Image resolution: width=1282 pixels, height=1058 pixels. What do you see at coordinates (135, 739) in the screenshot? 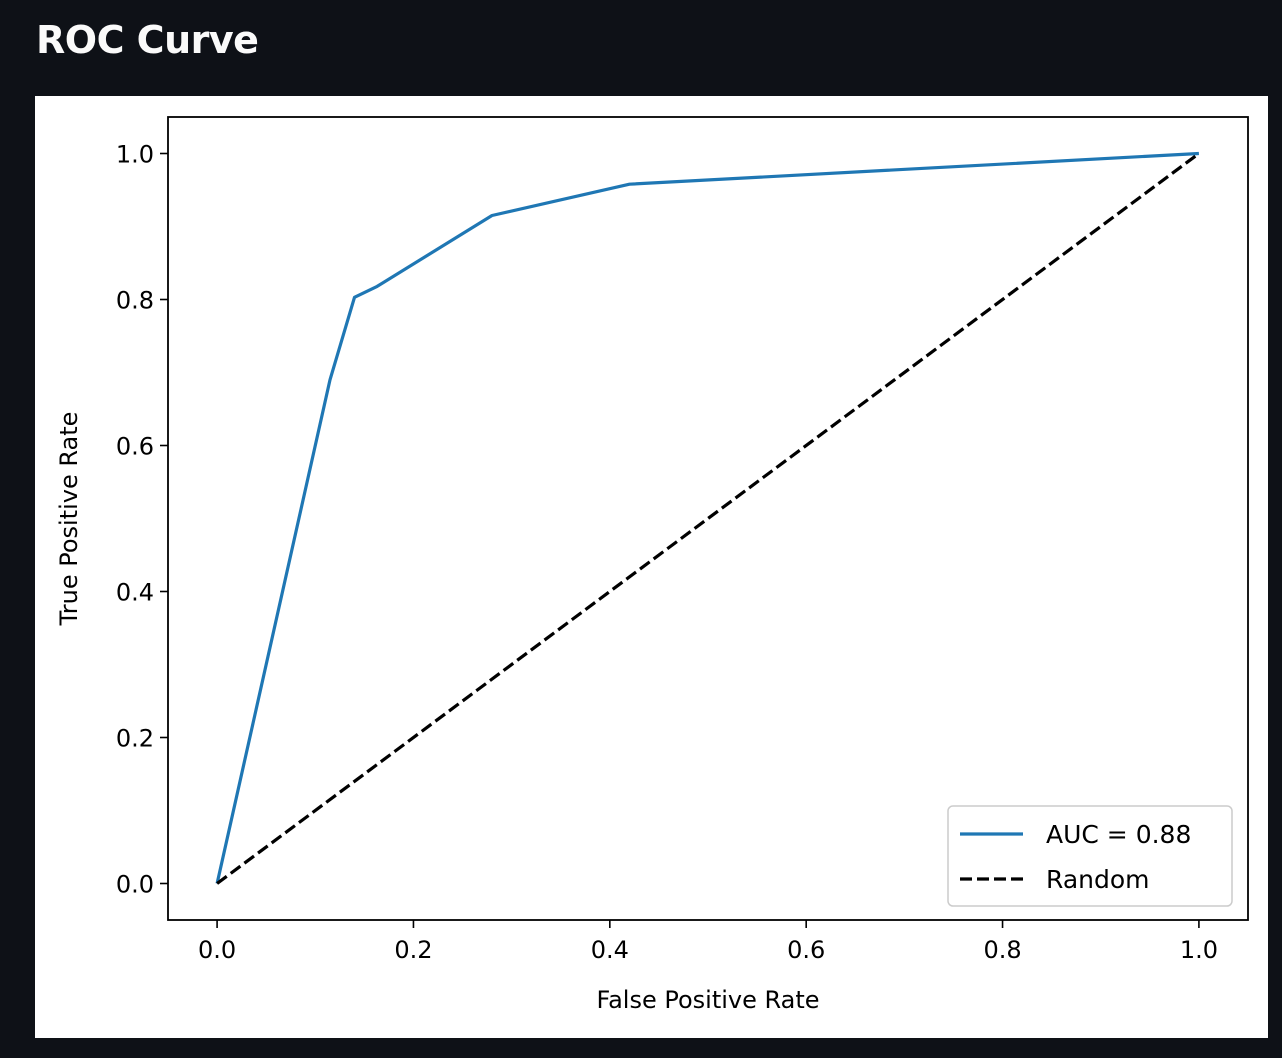
I see `y-tick-label: 0.2` at bounding box center [135, 739].